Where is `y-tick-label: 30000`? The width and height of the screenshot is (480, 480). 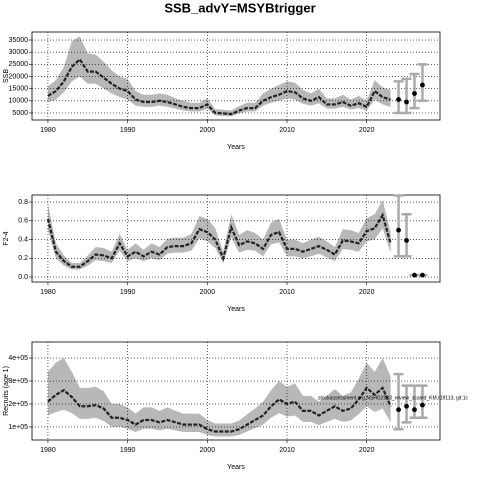 y-tick-label: 30000 is located at coordinates (19, 52).